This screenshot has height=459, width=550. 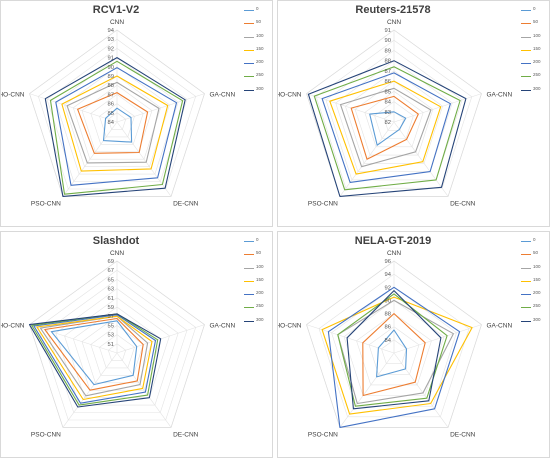 What do you see at coordinates (111, 345) in the screenshot?
I see `tick-label: 51` at bounding box center [111, 345].